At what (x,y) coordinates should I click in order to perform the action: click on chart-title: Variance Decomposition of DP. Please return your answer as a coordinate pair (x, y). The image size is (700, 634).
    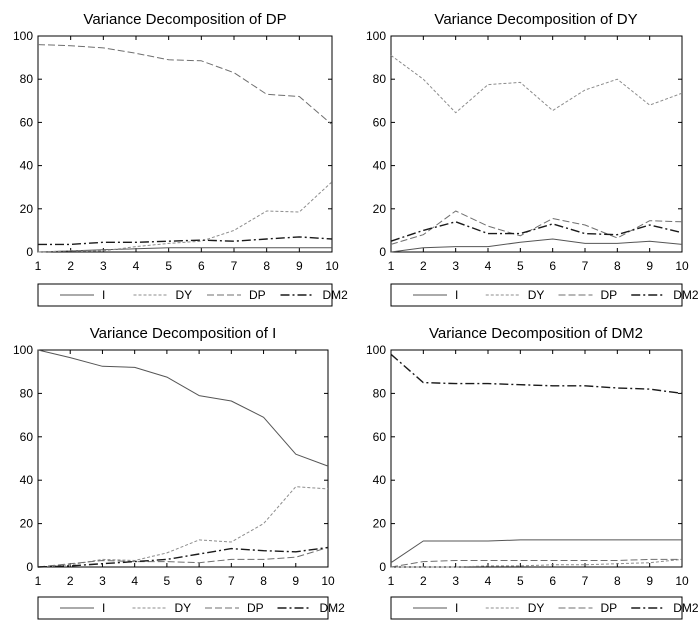
    Looking at the image, I should click on (184, 19).